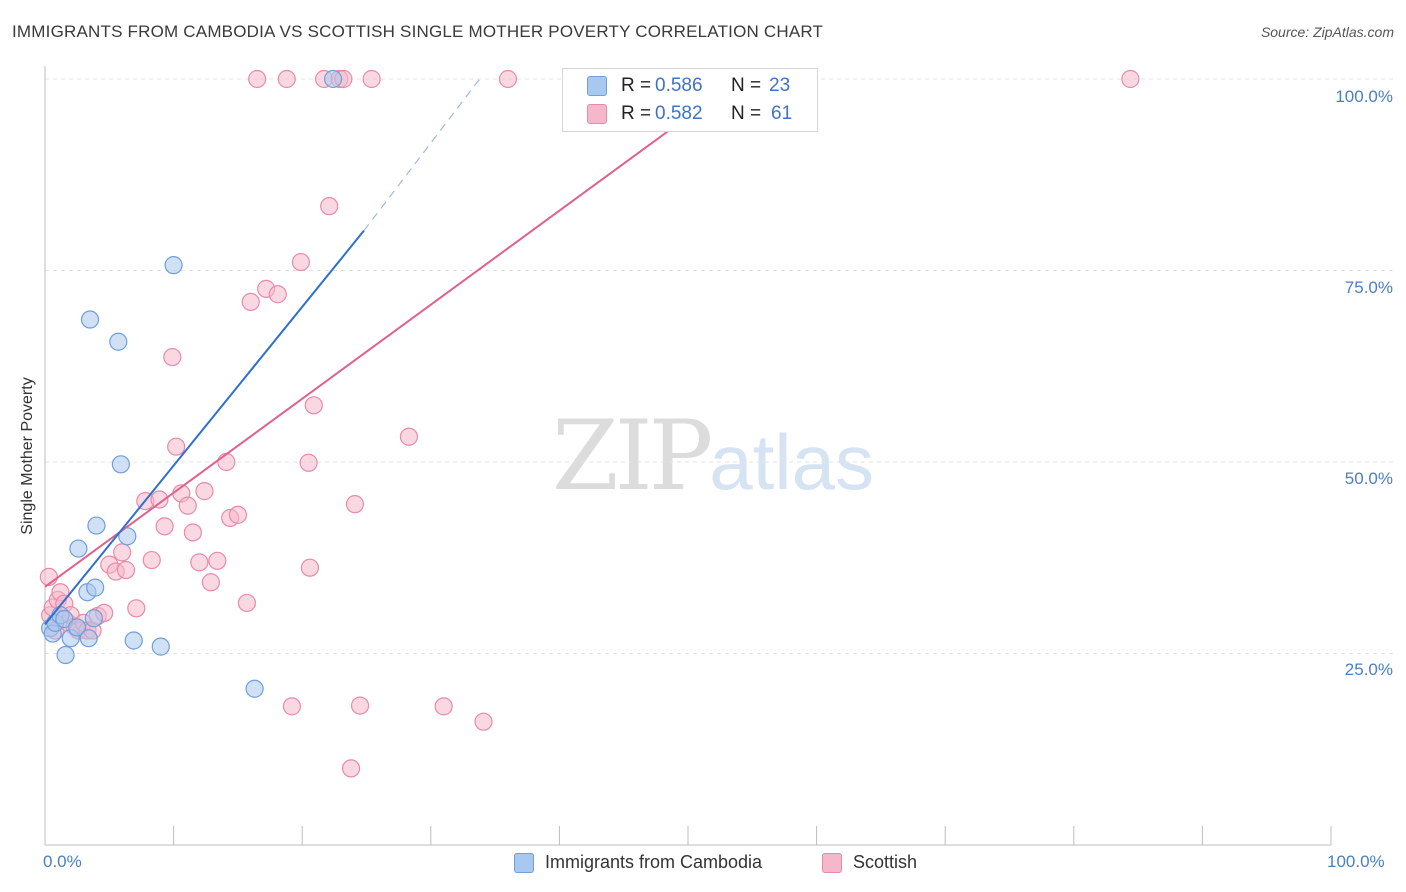  I want to click on bottom-legend-cambodia: Immigrants from Cambodia, so click(654, 862).